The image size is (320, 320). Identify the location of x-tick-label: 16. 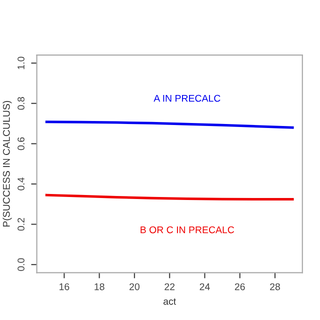
(65, 286).